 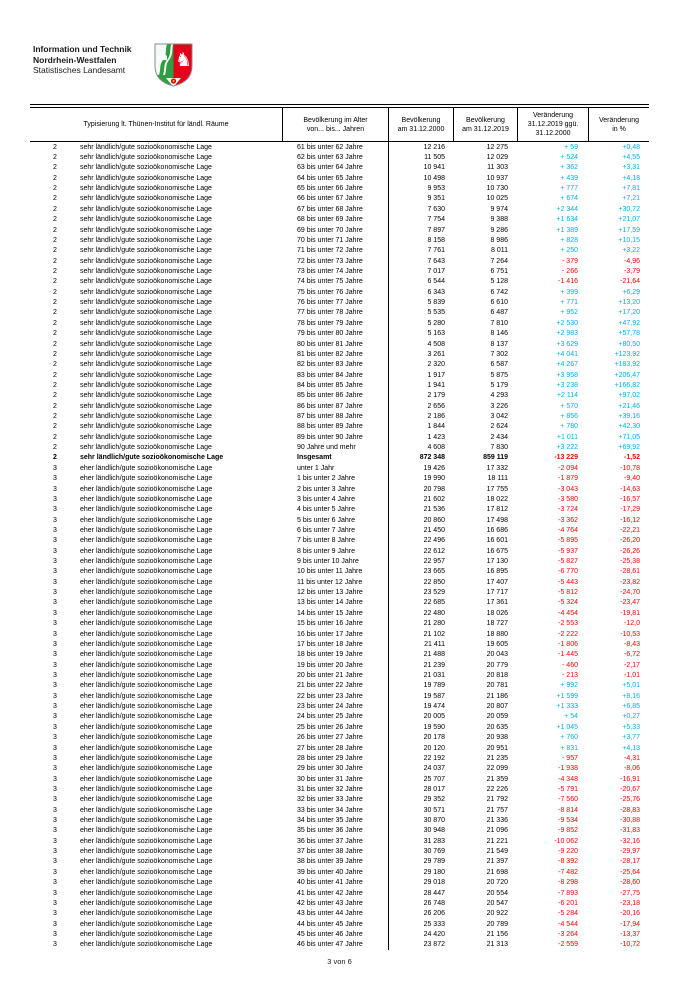 What do you see at coordinates (630, 489) in the screenshot?
I see `cell-veraenderung-pct: -14,63` at bounding box center [630, 489].